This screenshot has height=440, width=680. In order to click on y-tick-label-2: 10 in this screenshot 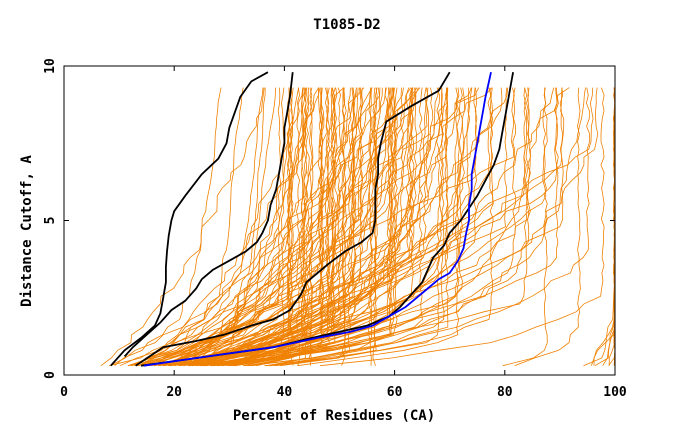, I will do `click(50, 66)`.